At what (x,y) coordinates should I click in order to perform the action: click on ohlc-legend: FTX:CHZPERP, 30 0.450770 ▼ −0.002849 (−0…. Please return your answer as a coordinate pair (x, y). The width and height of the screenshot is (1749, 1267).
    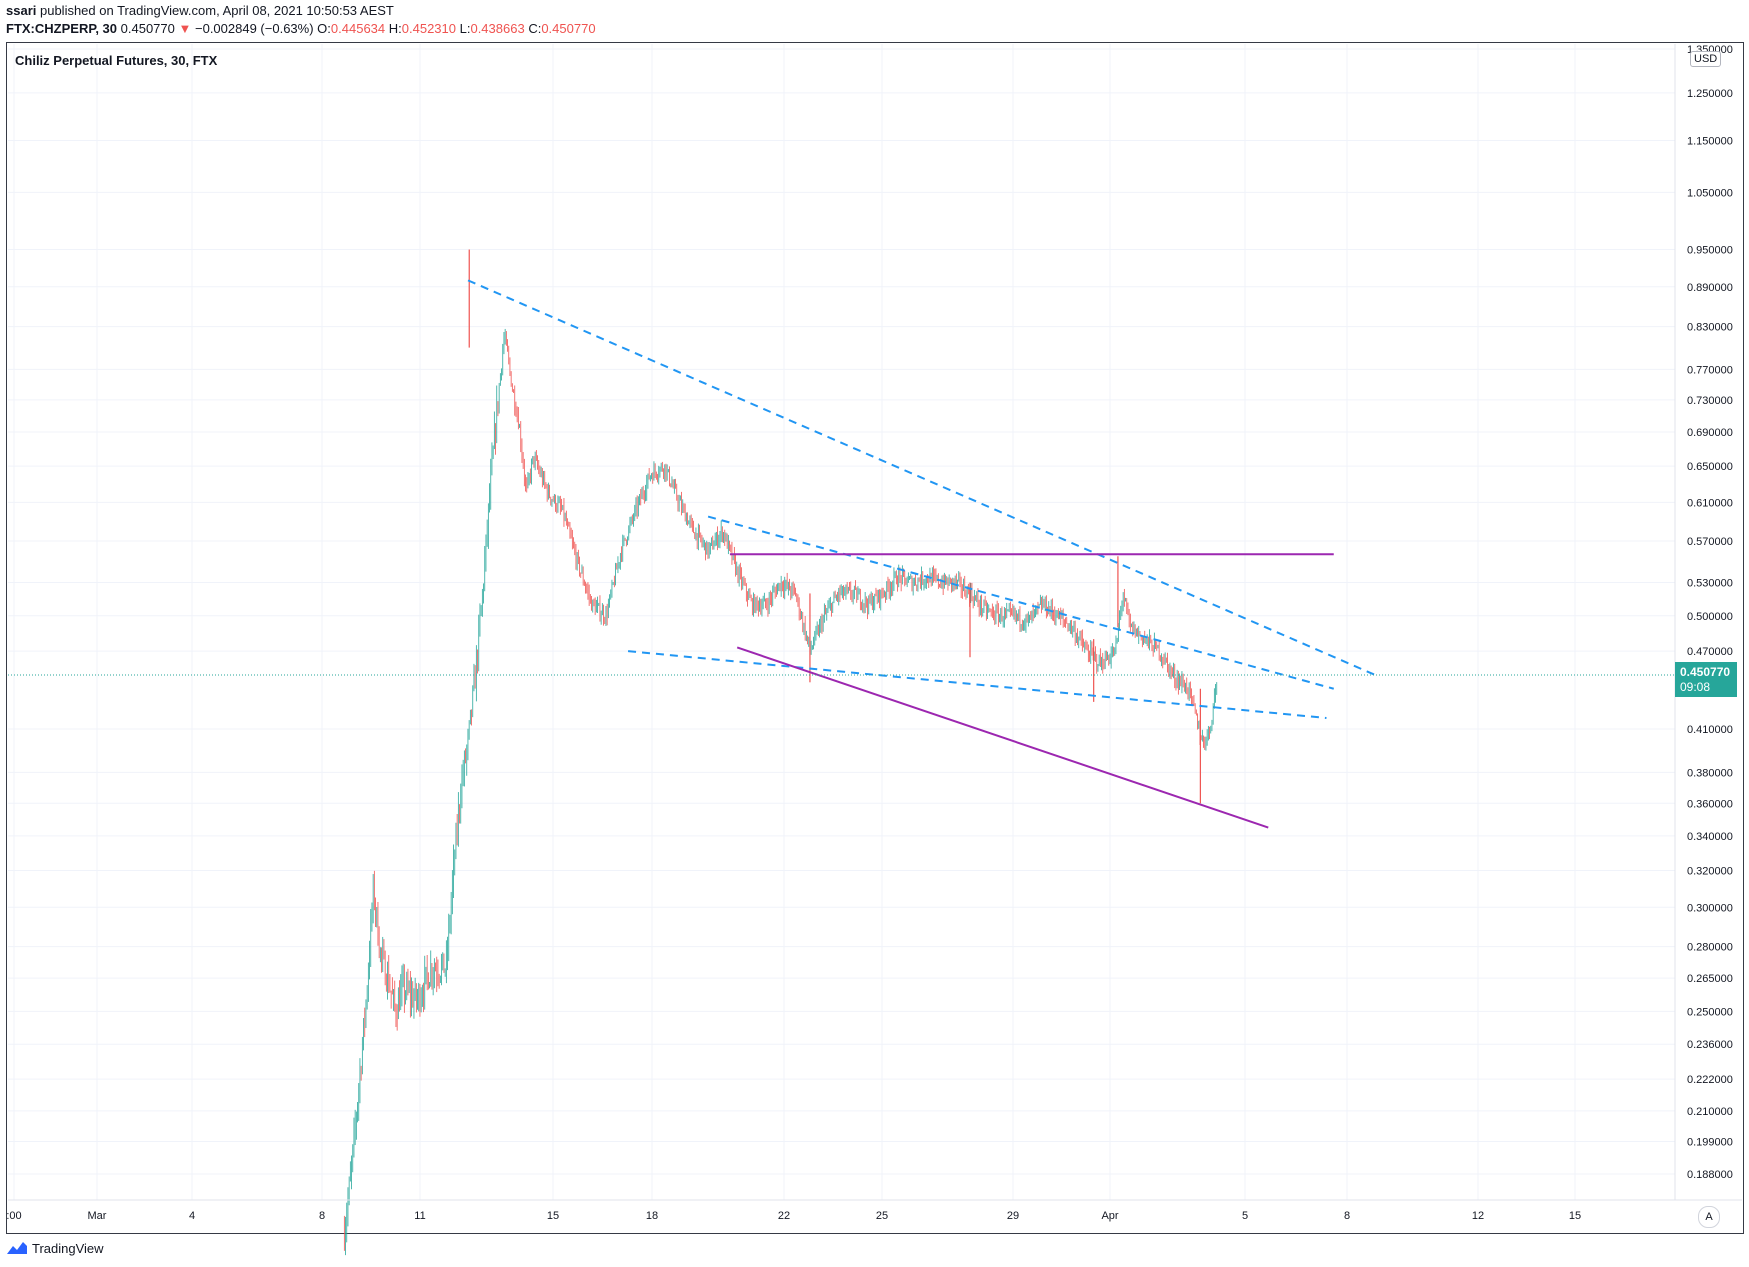
    Looking at the image, I should click on (301, 28).